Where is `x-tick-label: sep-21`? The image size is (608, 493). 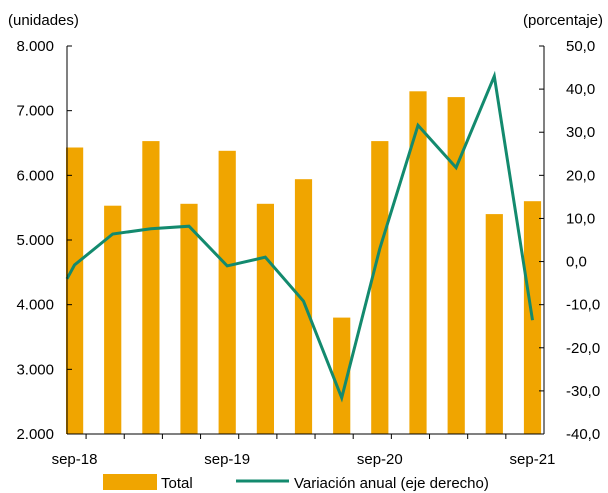
x-tick-label: sep-21 is located at coordinates (533, 459).